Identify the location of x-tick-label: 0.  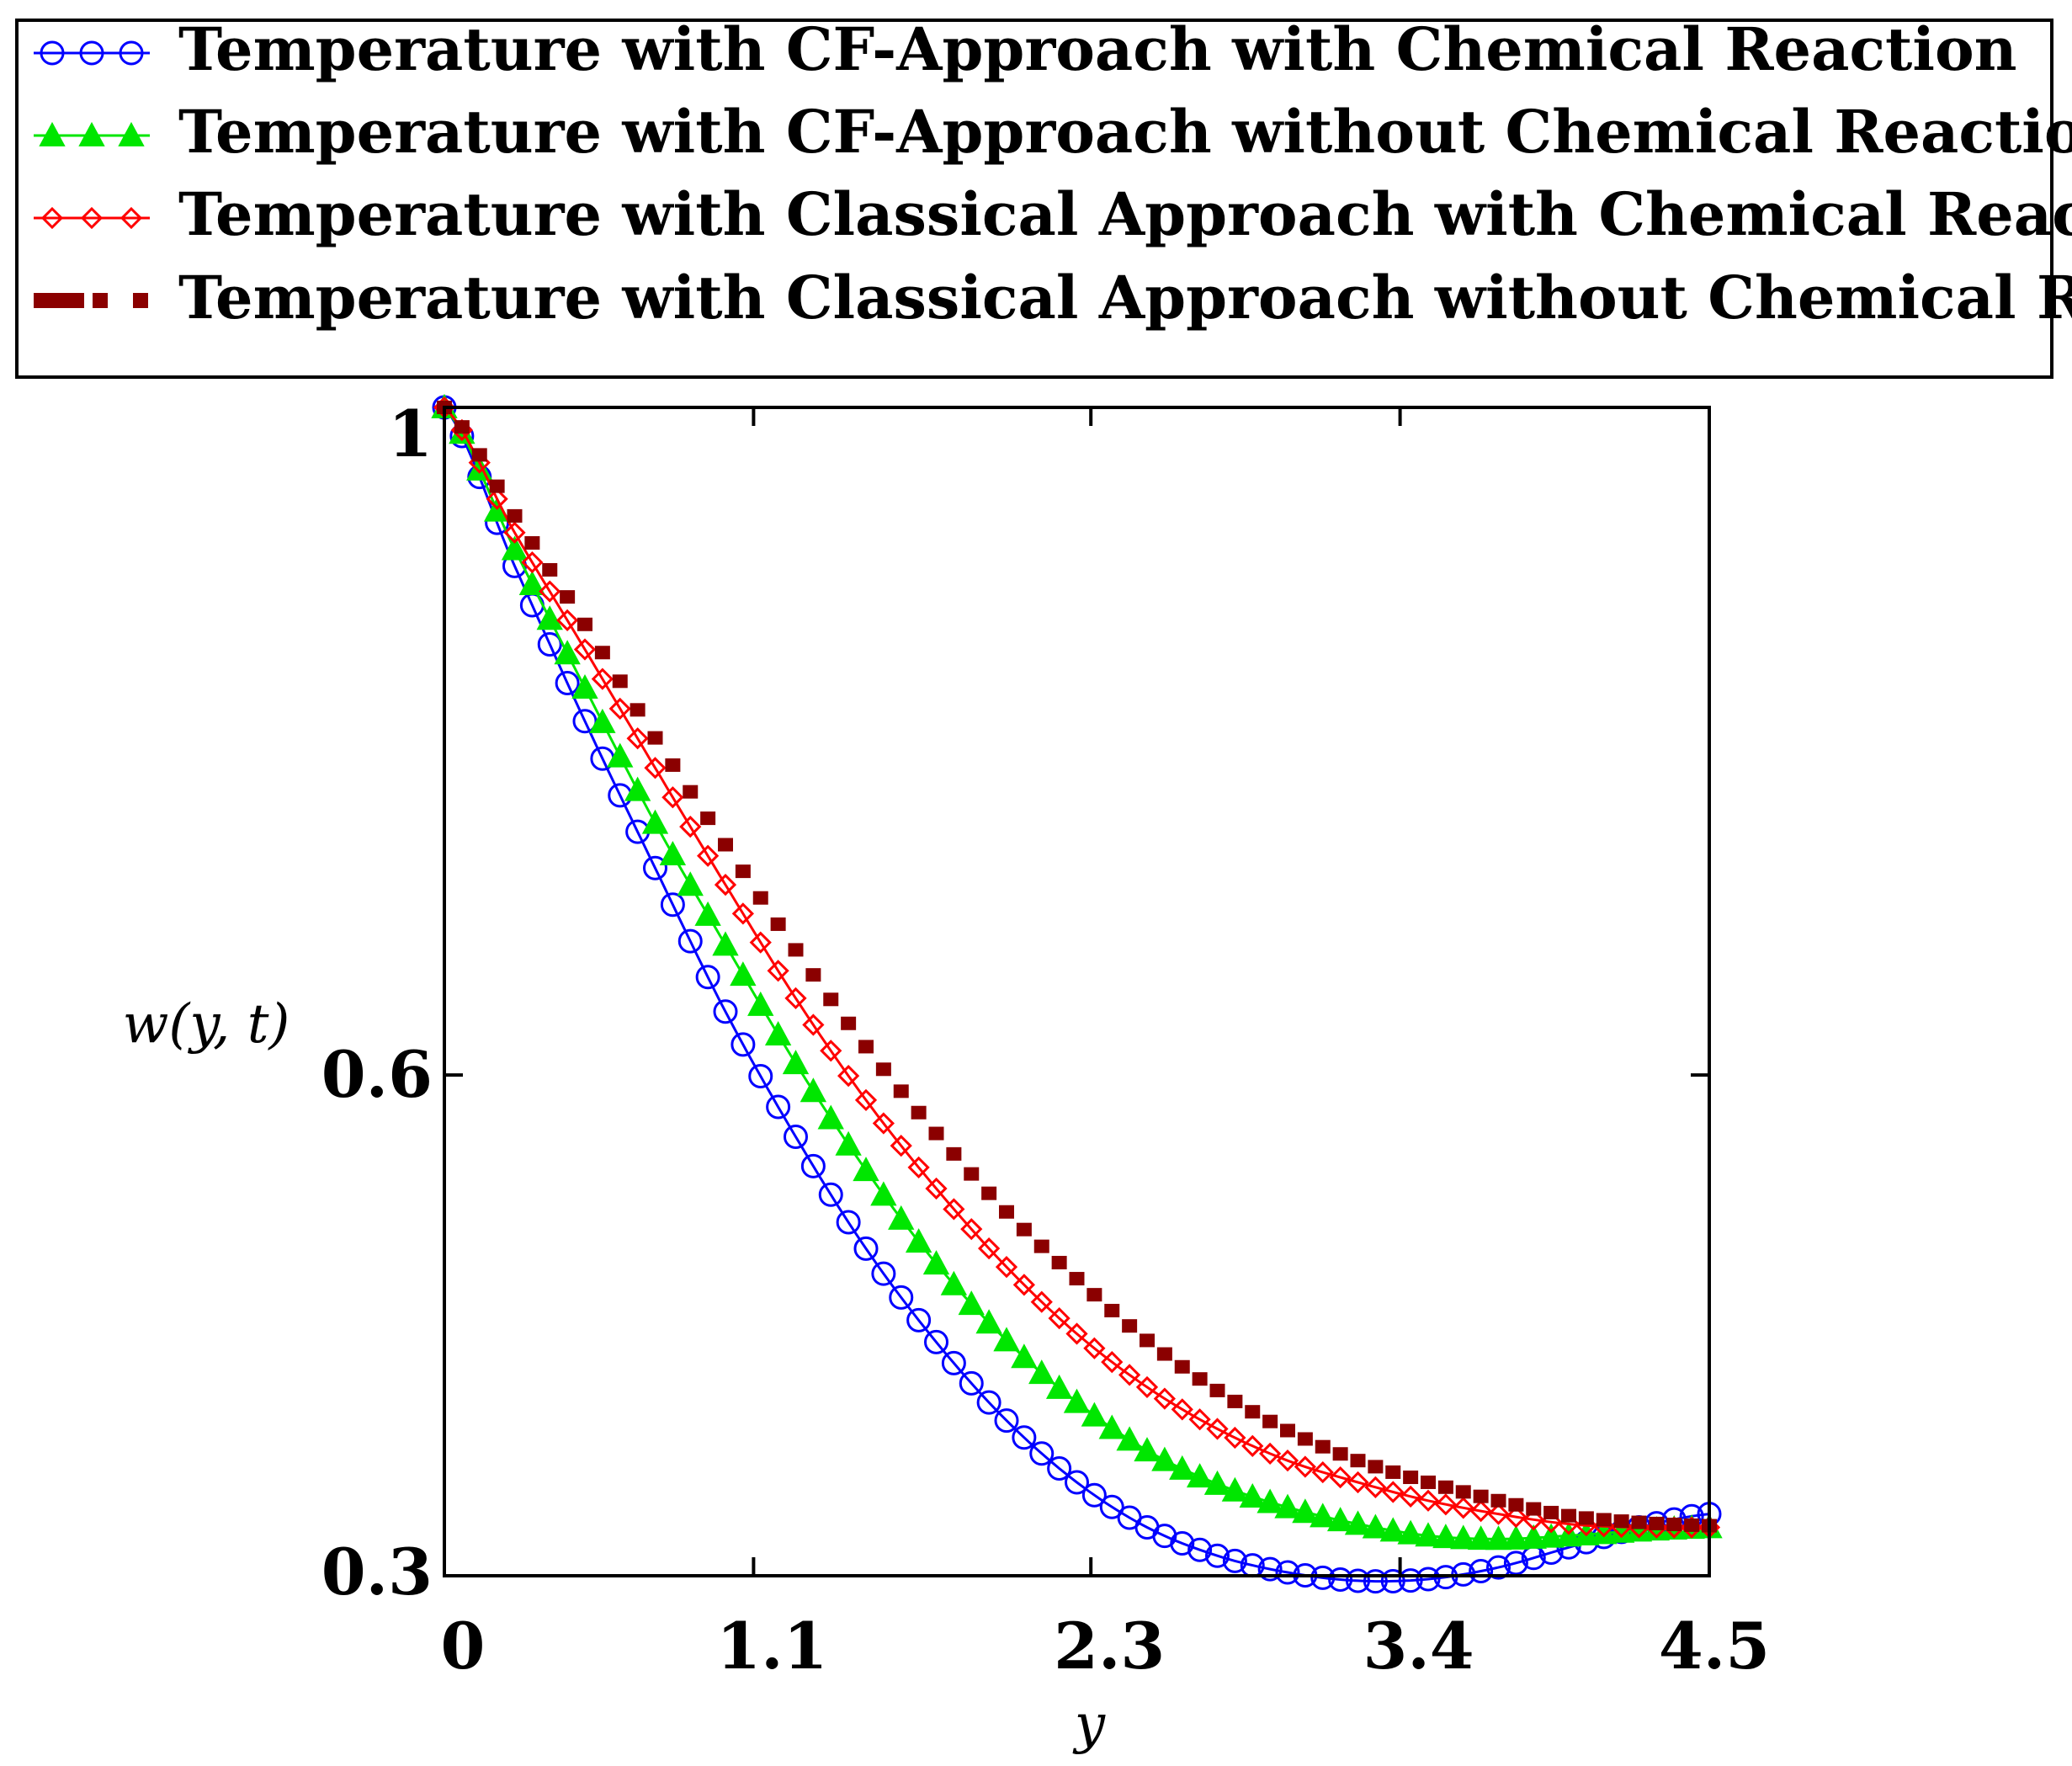
(463, 1647).